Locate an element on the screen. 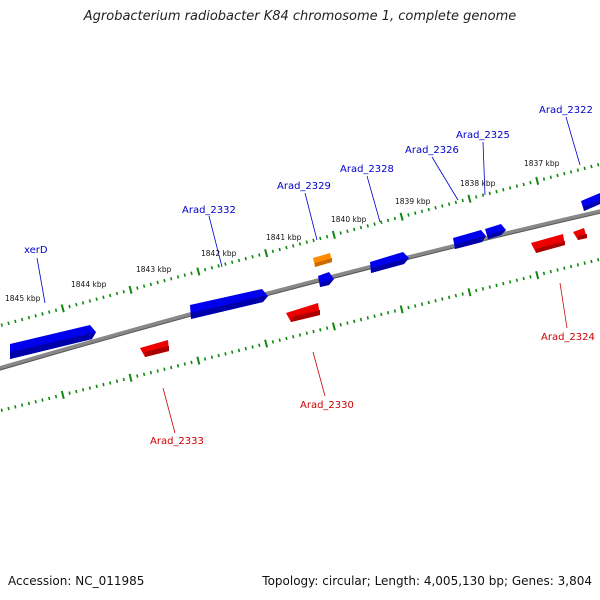 Image resolution: width=600 pixels, height=600 pixels. gene-xerD is located at coordinates (53, 342).